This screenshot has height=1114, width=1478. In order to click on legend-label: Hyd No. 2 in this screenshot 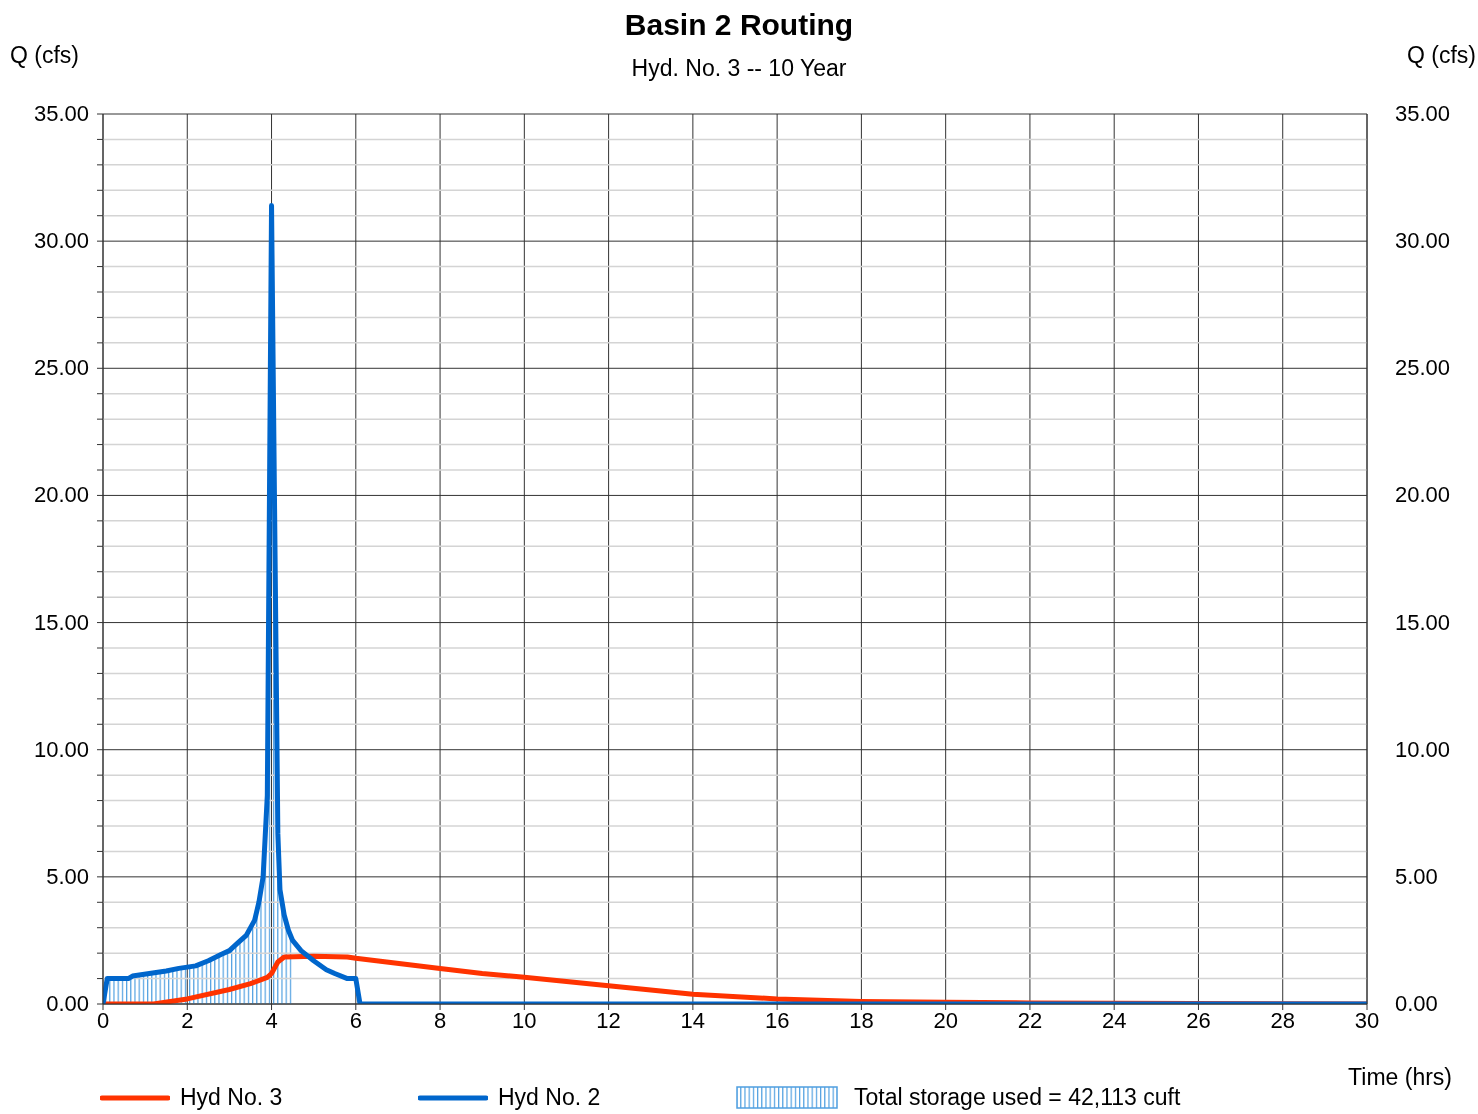, I will do `click(549, 1097)`.